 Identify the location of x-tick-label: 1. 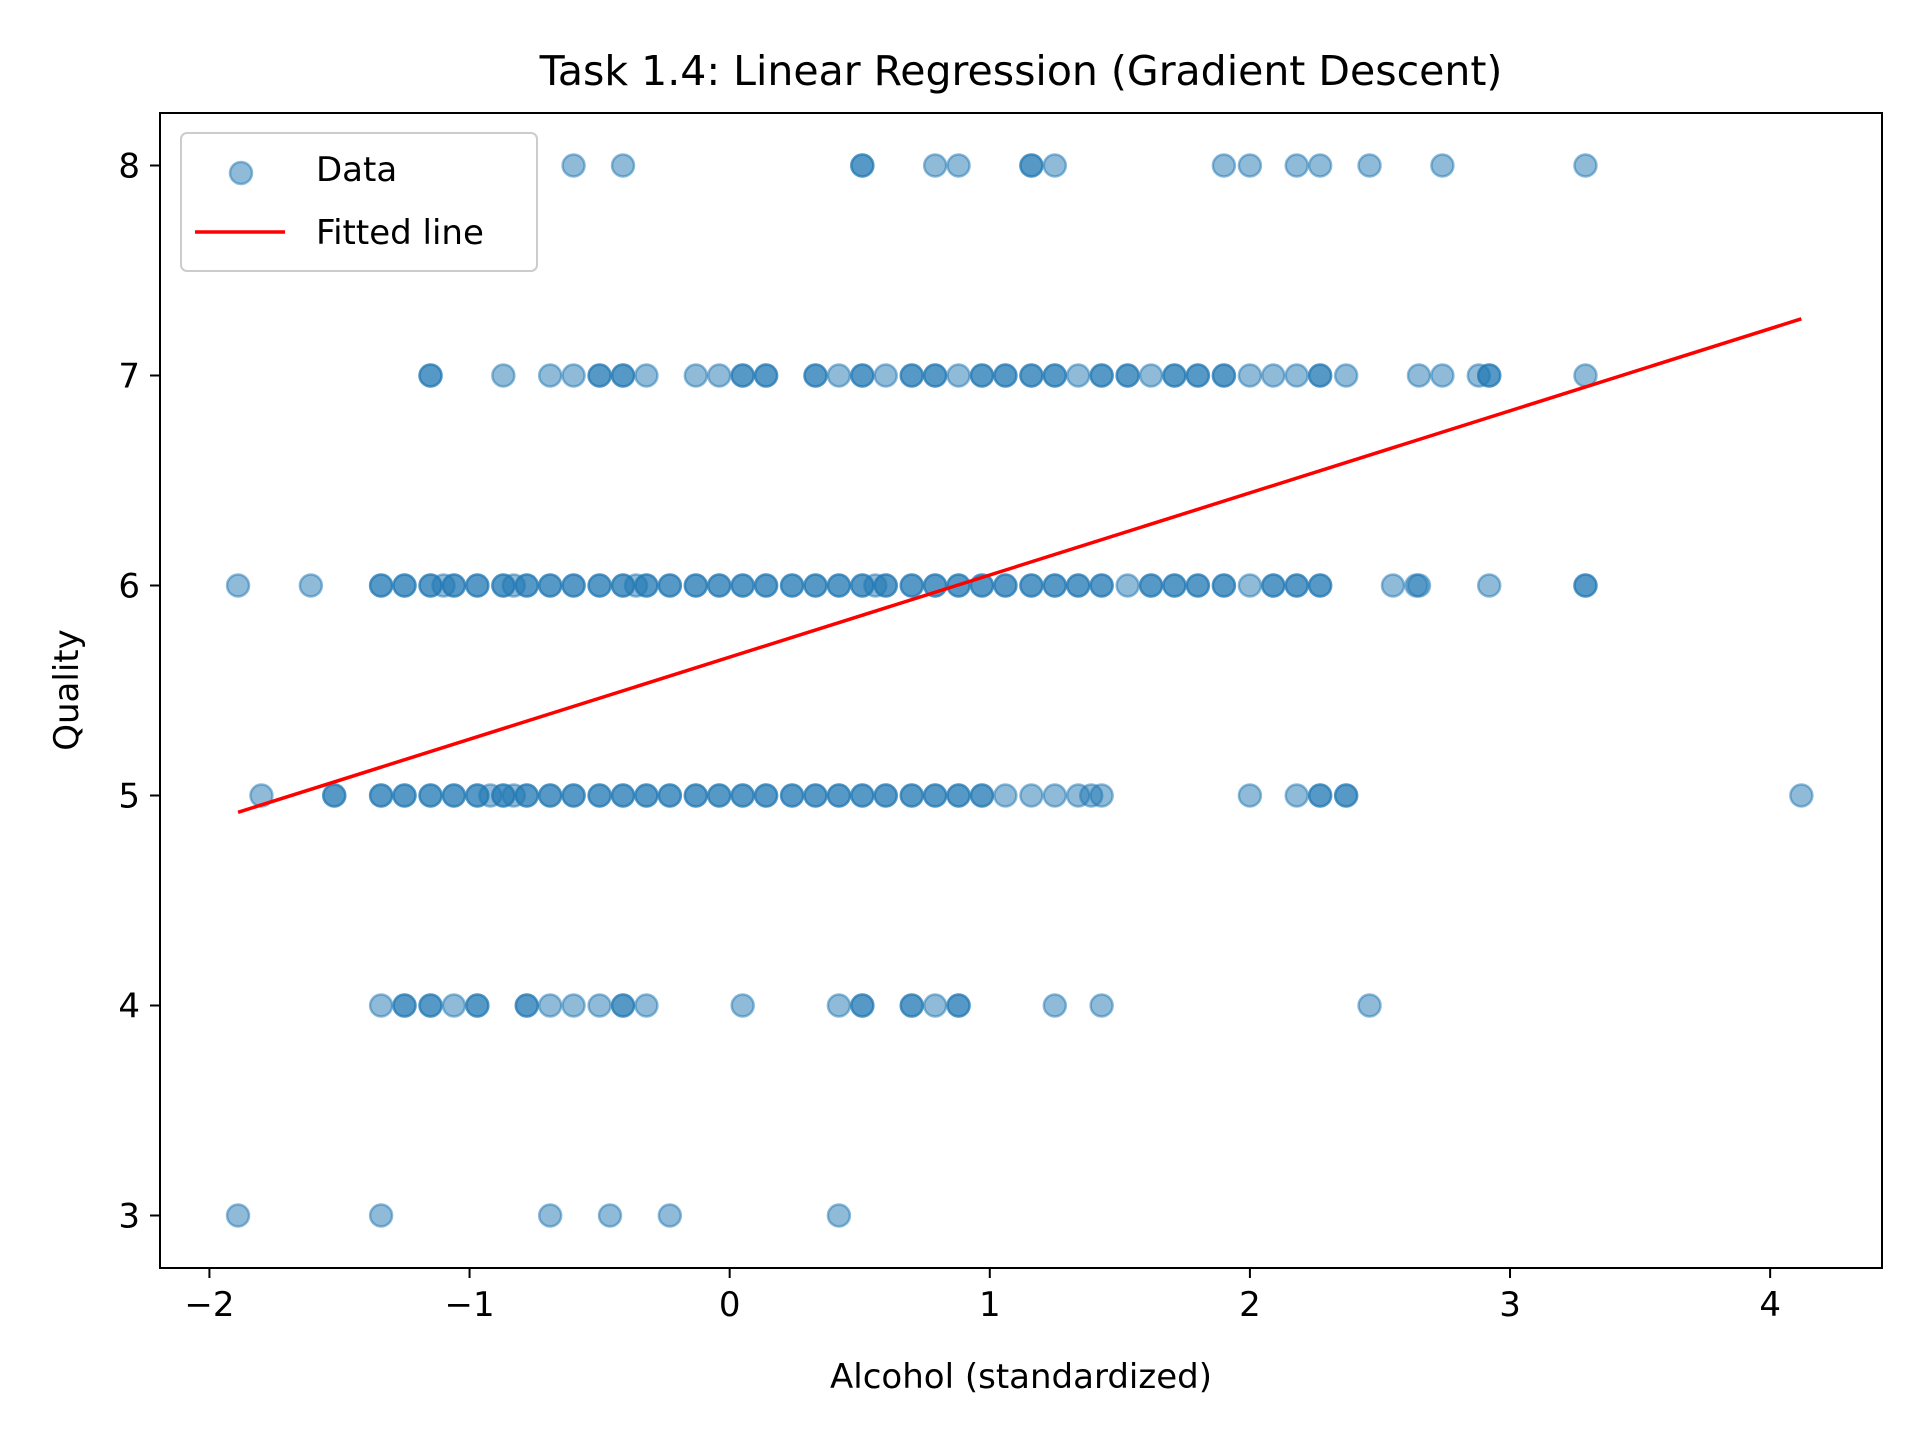
(990, 1305).